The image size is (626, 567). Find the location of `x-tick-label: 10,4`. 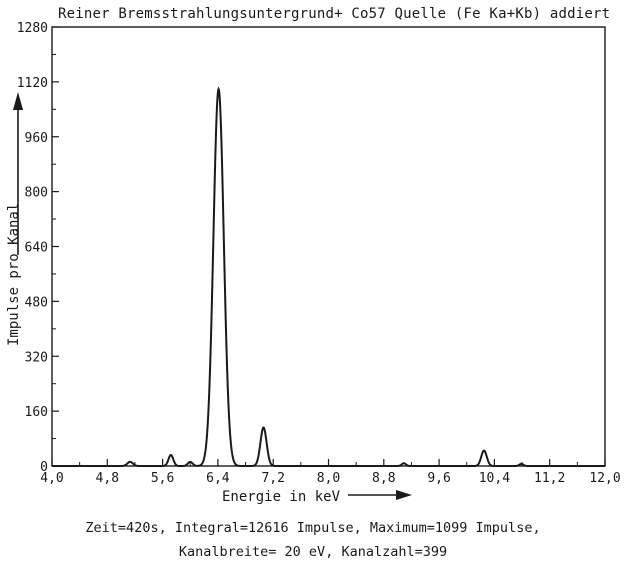

x-tick-label: 10,4 is located at coordinates (494, 478).